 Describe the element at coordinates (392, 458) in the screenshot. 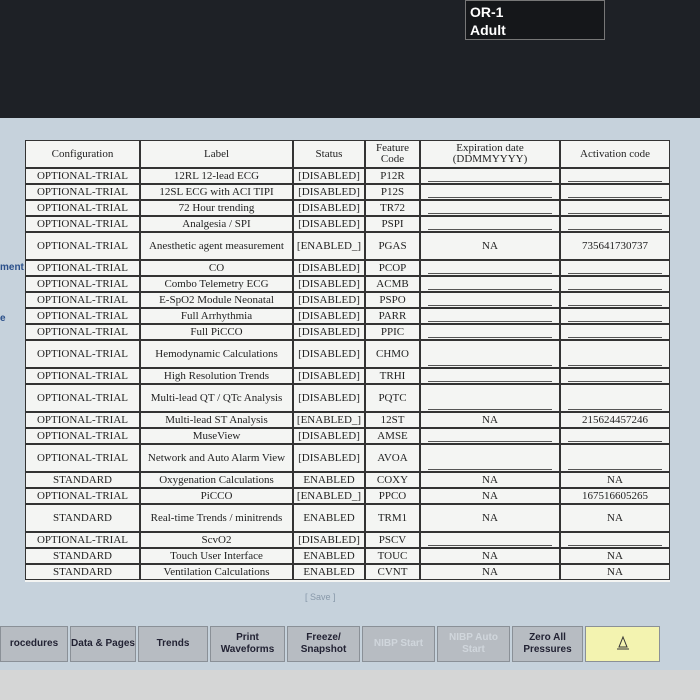

I see `table-cell: AVOA` at that location.